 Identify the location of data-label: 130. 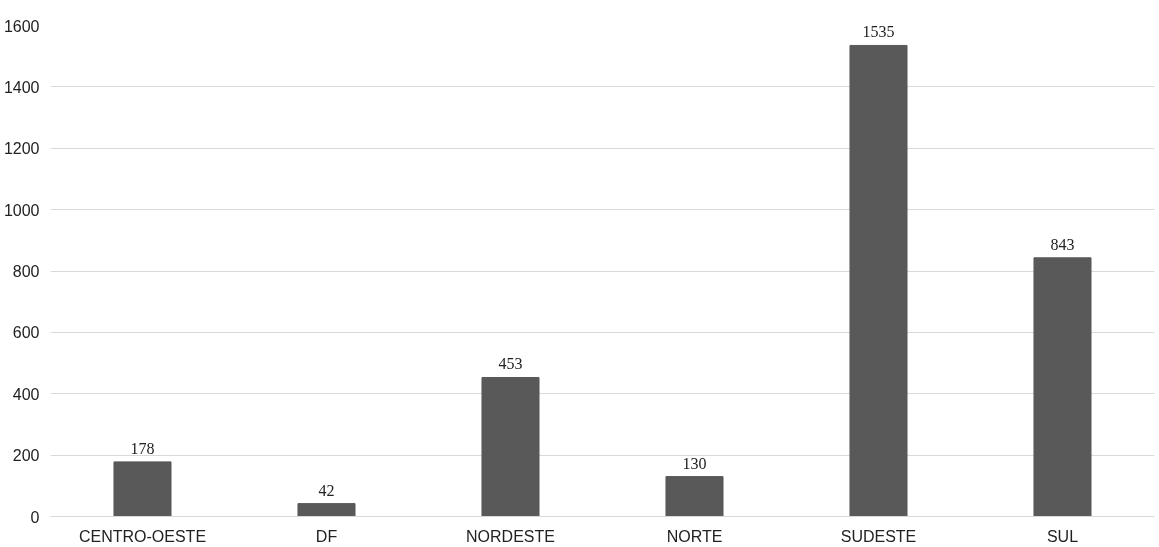
(694, 463).